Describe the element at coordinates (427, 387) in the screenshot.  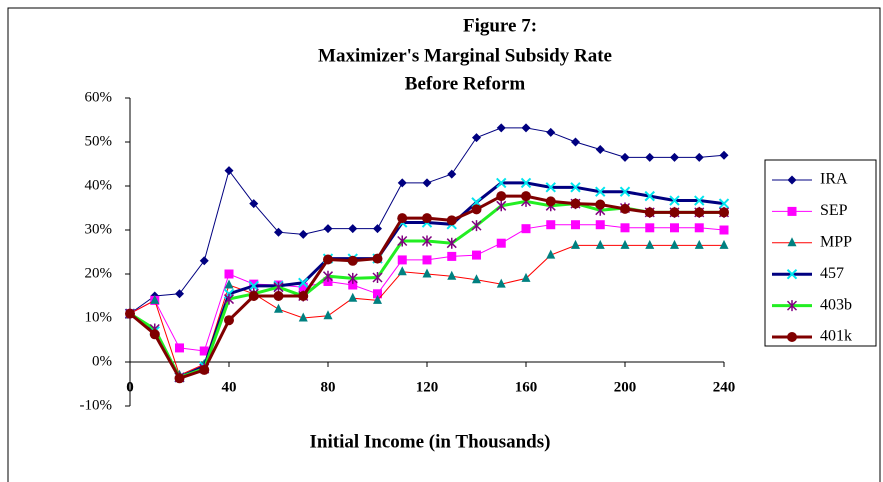
I see `x-tick-label: 120` at that location.